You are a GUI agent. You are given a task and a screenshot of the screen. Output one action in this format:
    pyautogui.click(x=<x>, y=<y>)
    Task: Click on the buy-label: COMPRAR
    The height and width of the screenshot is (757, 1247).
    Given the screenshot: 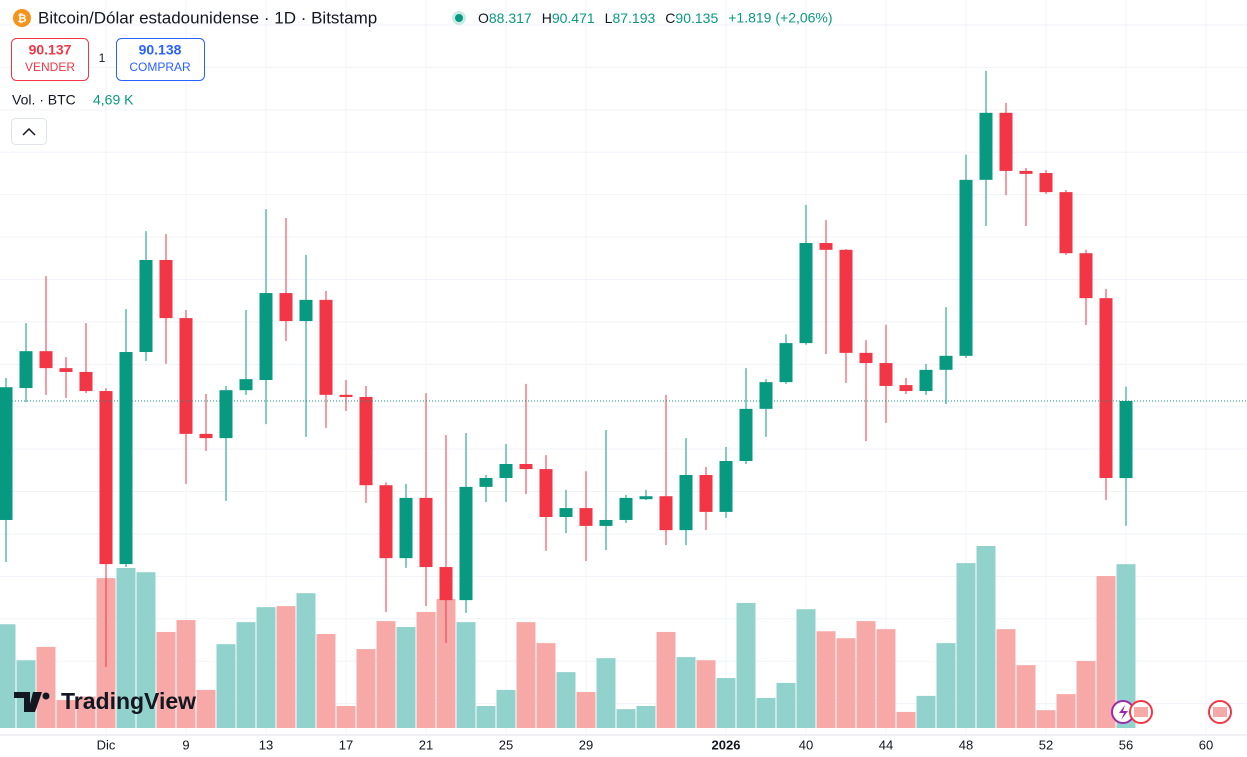 What is the action you would take?
    pyautogui.click(x=160, y=67)
    